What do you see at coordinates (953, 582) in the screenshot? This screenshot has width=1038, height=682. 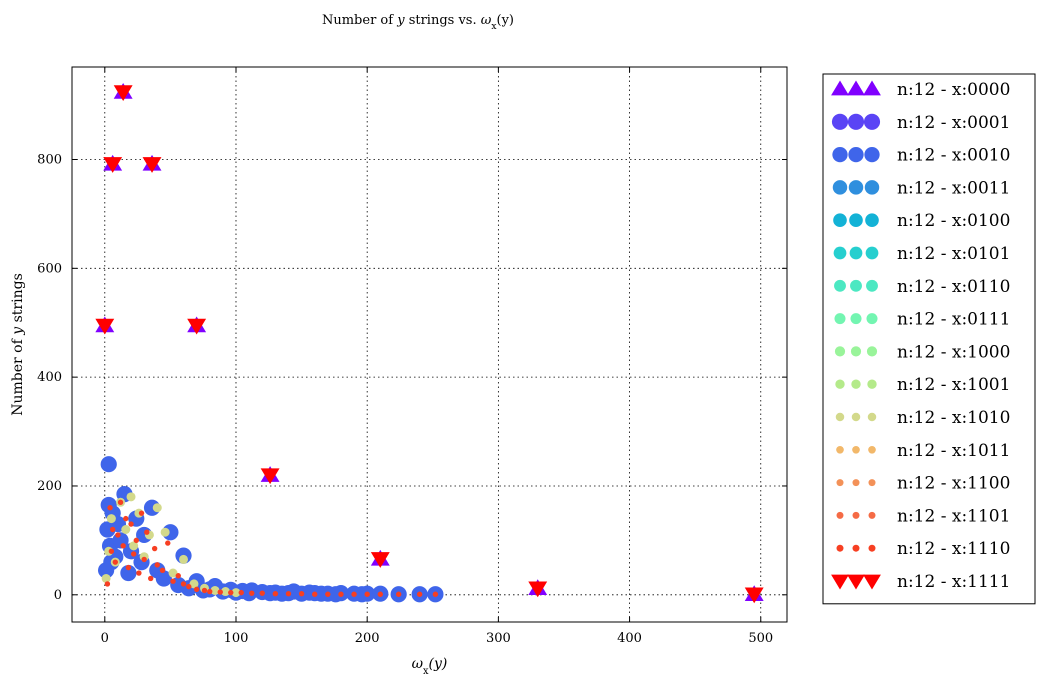 I see `legend-label: n:12 - x:1111` at bounding box center [953, 582].